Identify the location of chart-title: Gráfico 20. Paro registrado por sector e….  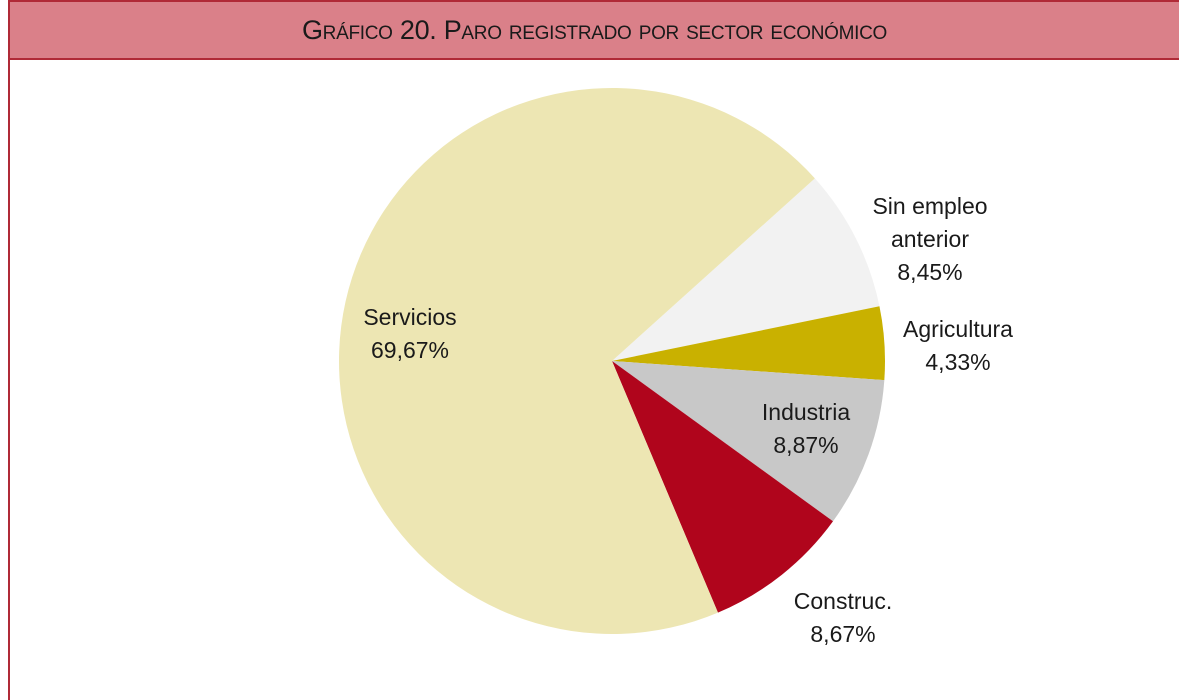
(594, 29).